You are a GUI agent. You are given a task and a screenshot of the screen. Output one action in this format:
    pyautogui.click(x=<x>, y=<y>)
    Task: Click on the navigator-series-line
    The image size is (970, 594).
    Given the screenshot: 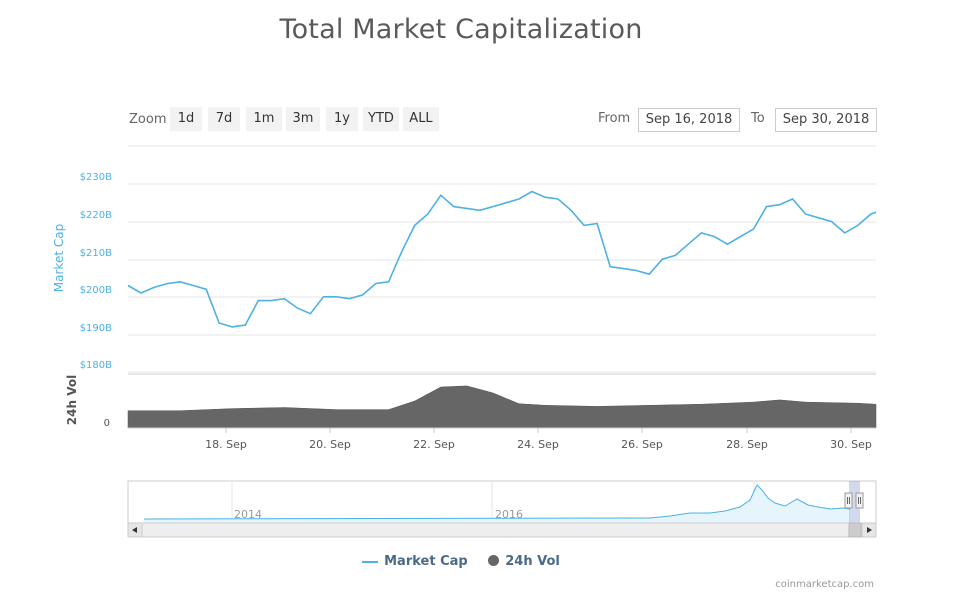 What is the action you would take?
    pyautogui.click(x=497, y=502)
    